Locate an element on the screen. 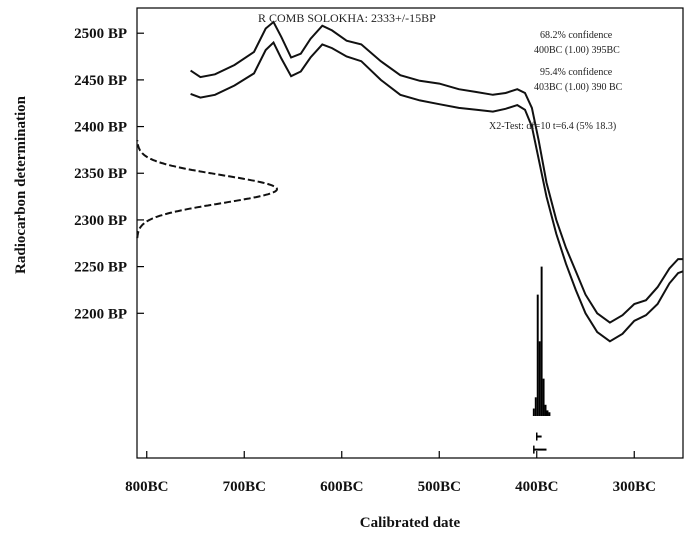 The height and width of the screenshot is (533, 685). x-tick-label: 800BC is located at coordinates (146, 487).